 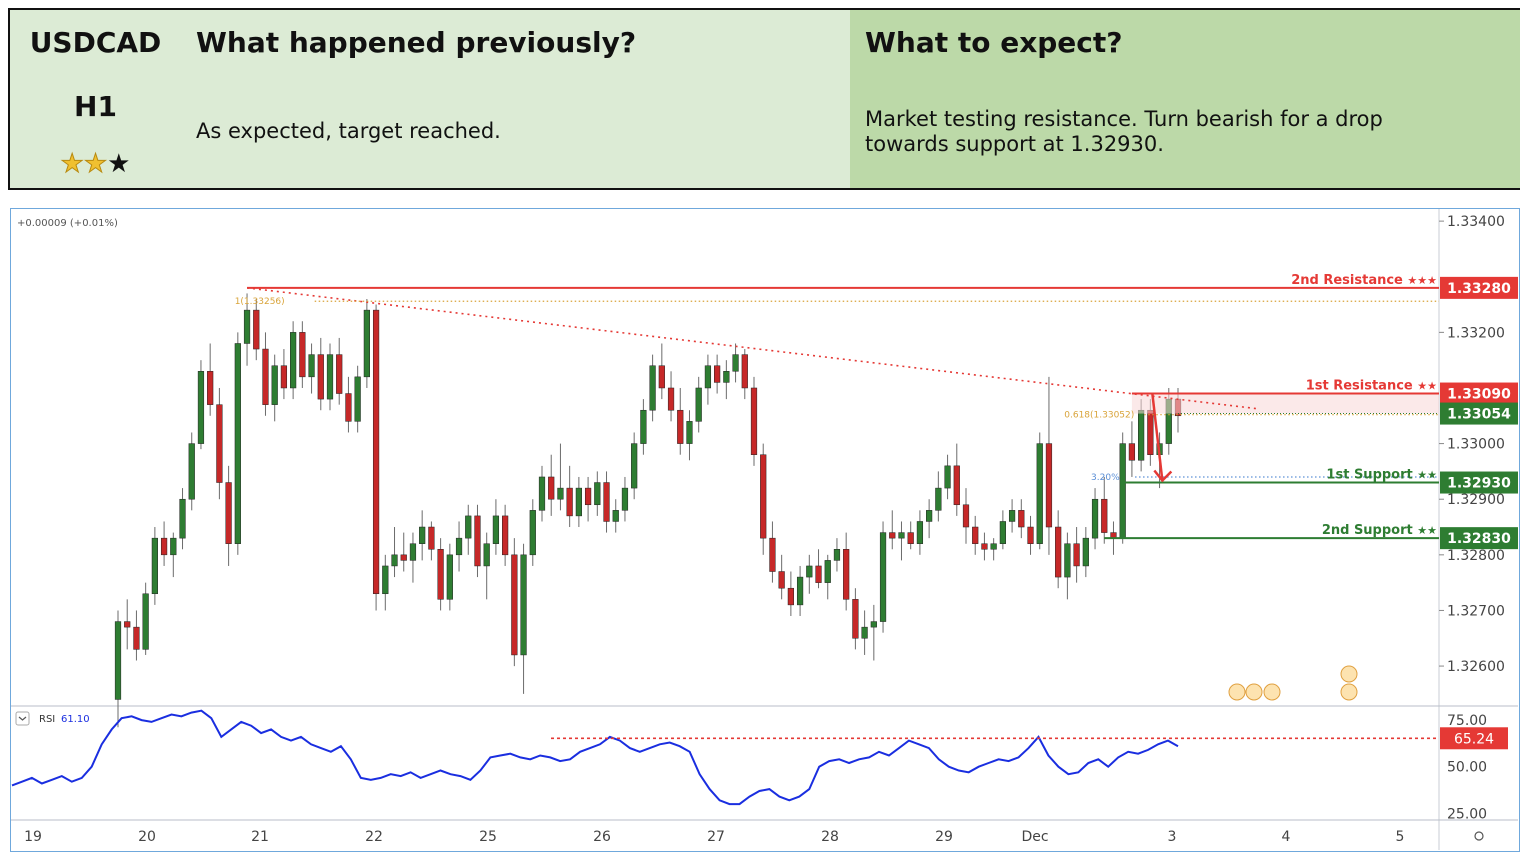 I want to click on level-price-tag, so click(x=1479, y=538).